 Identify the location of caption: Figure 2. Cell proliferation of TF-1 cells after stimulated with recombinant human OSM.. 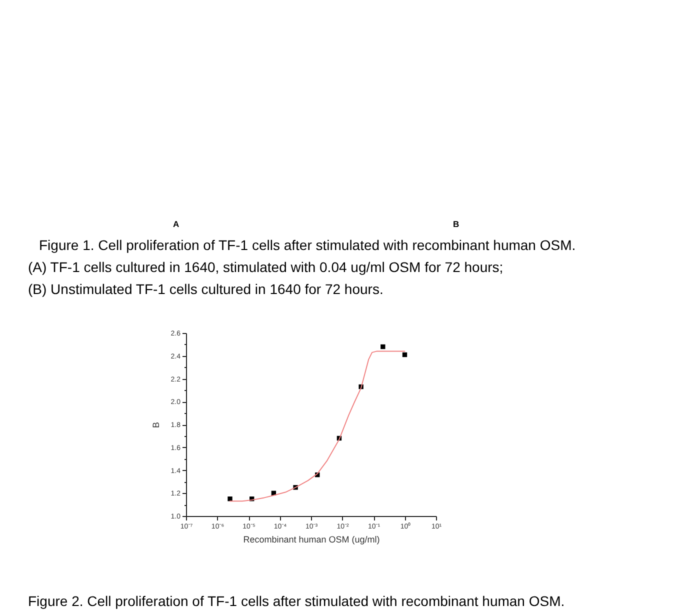
(296, 601).